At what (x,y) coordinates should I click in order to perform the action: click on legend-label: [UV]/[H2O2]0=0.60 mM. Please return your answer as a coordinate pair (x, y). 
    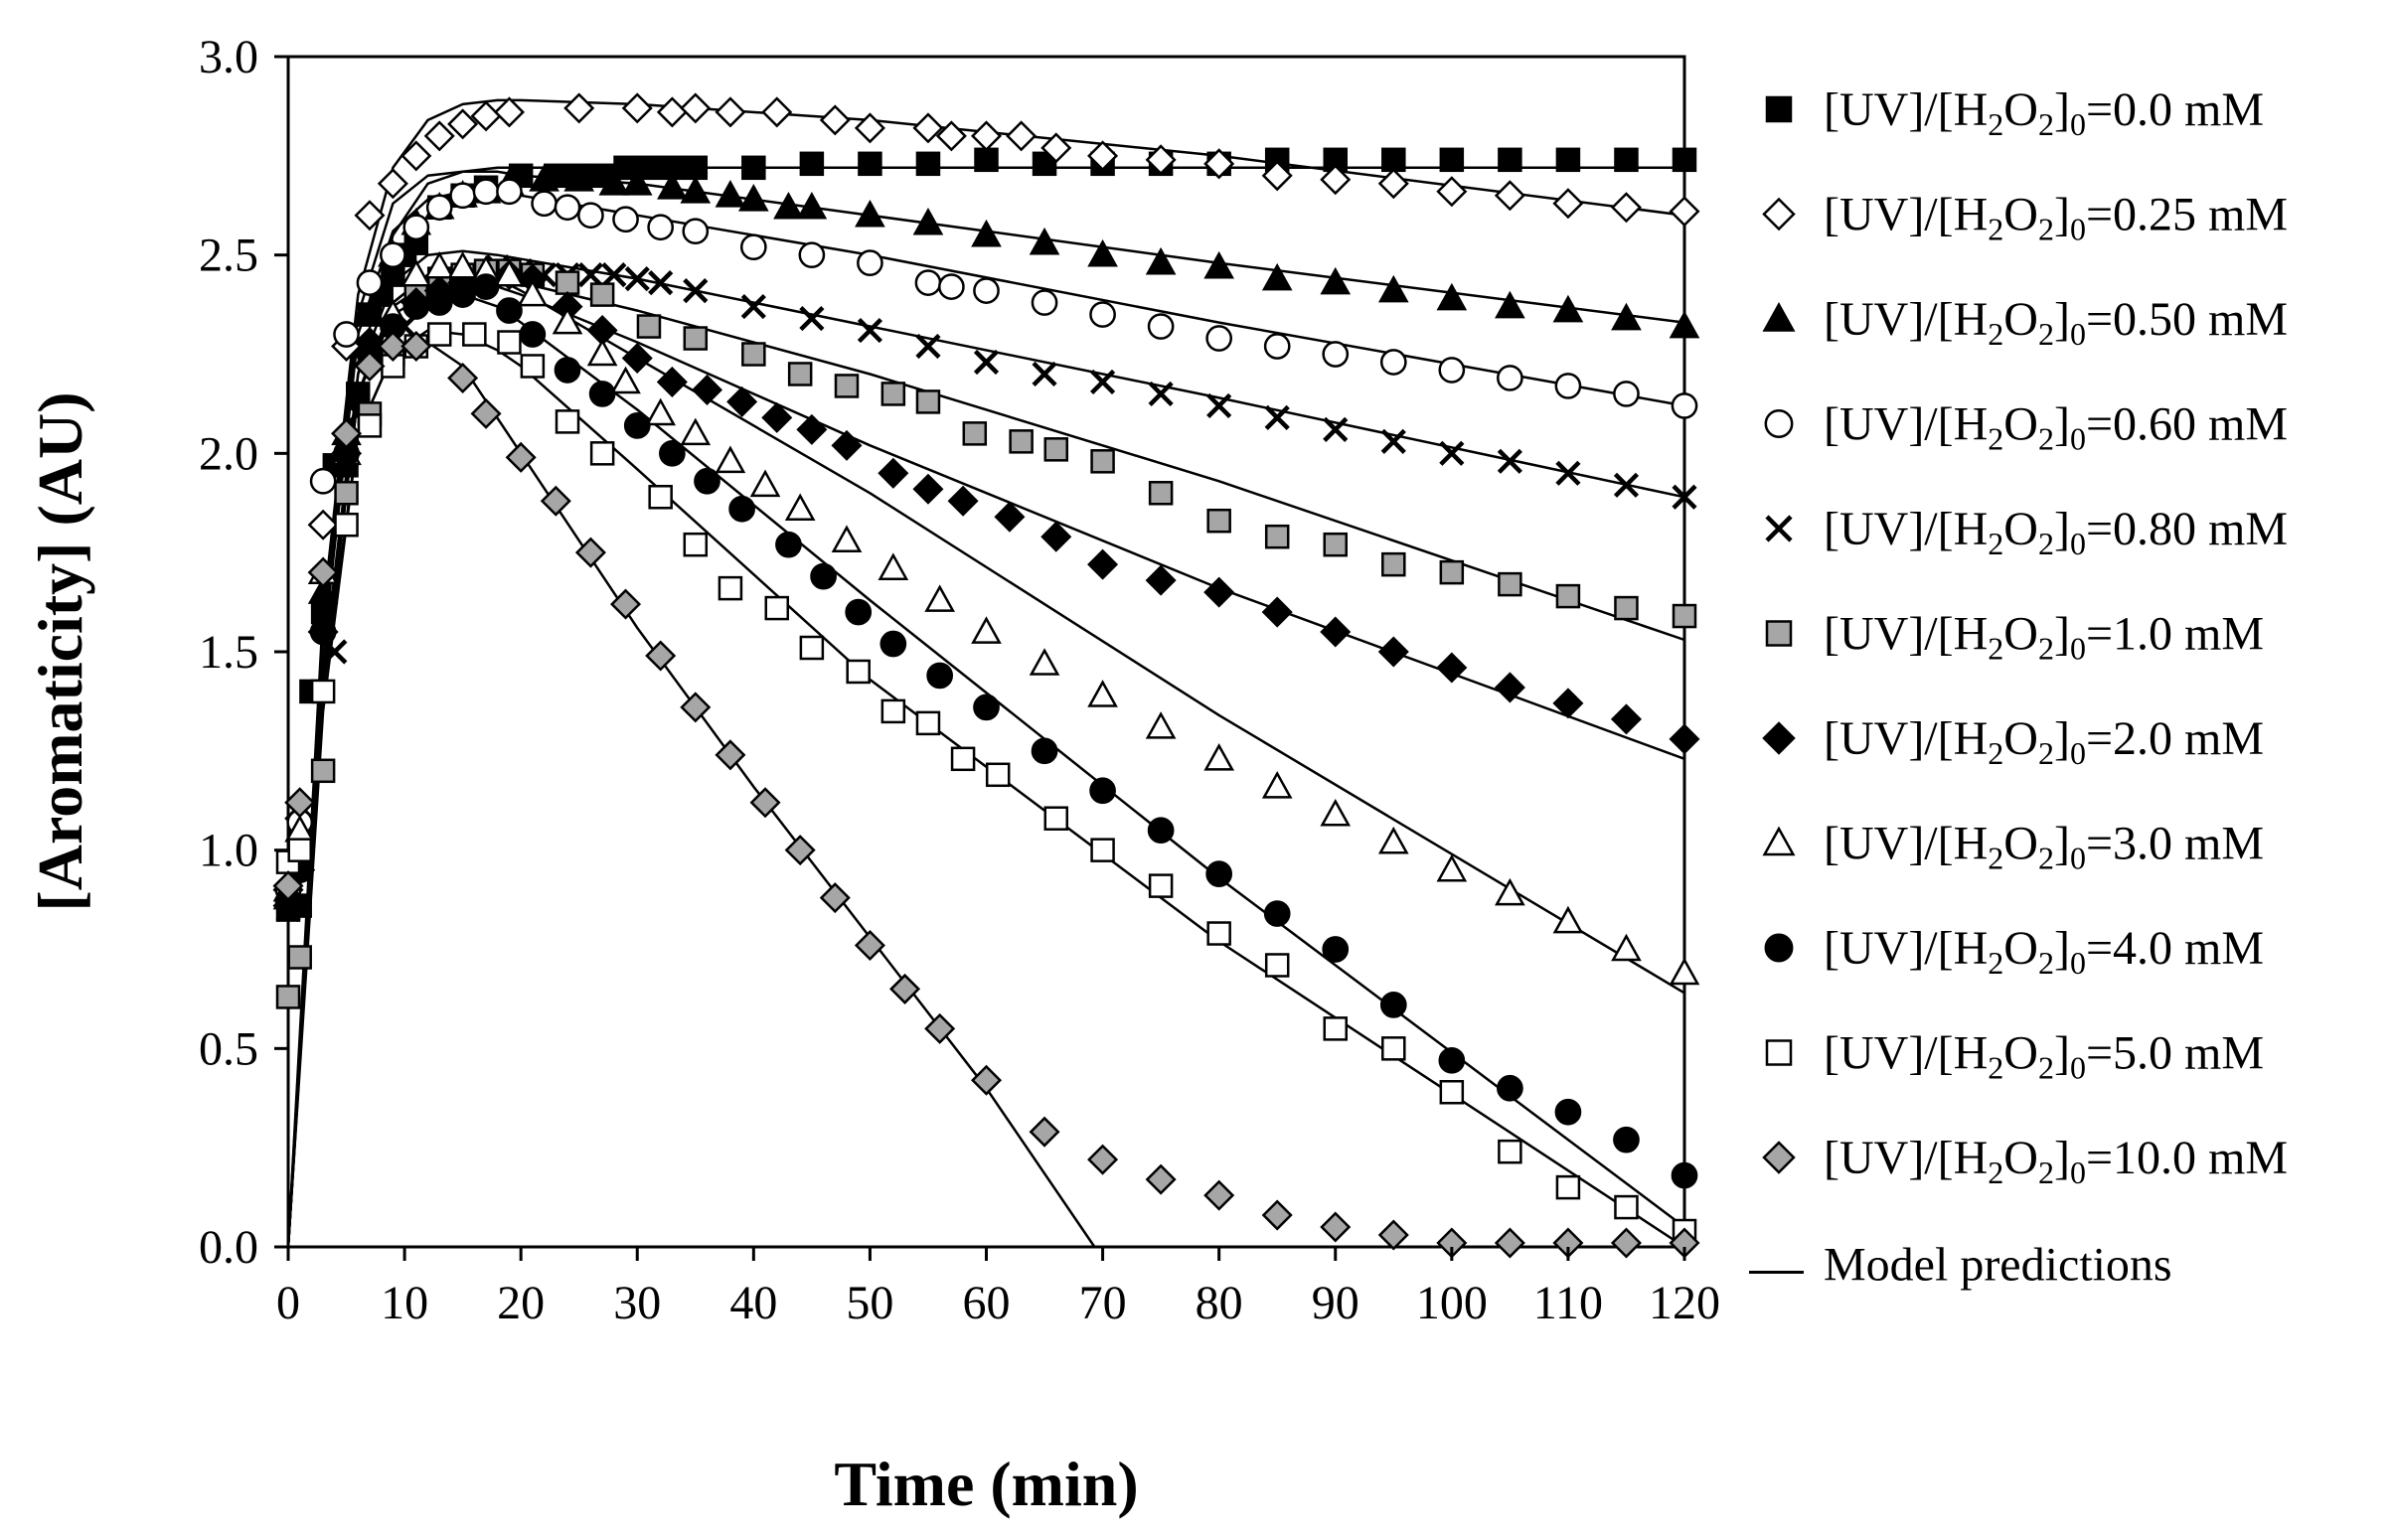
    Looking at the image, I should click on (2056, 427).